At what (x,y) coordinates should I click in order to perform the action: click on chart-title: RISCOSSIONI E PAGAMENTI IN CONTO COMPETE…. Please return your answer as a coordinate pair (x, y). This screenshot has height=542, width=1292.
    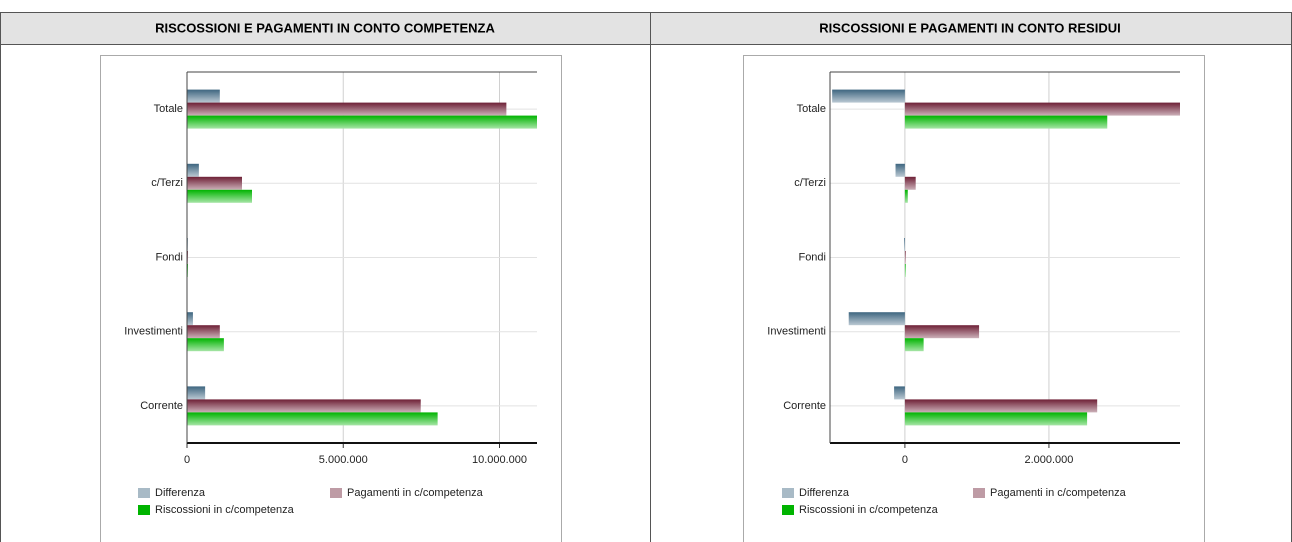
    Looking at the image, I should click on (325, 27).